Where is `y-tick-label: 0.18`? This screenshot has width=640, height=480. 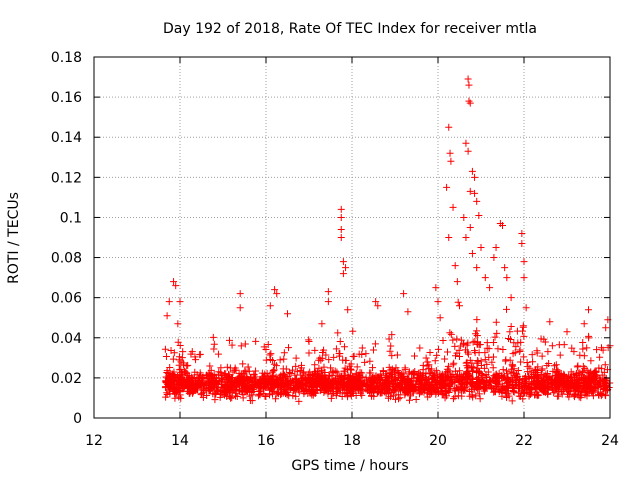 y-tick-label: 0.18 is located at coordinates (66, 58).